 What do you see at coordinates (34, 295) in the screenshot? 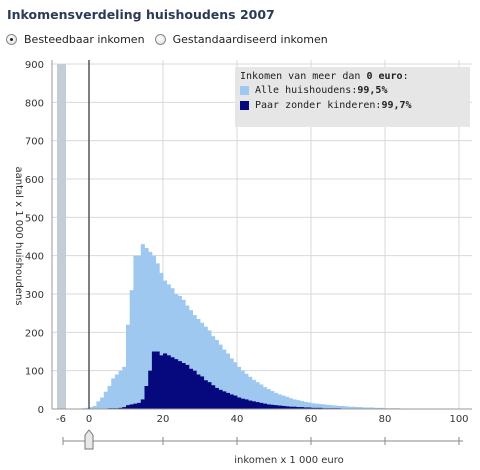
I see `y-tick-label: 300` at bounding box center [34, 295].